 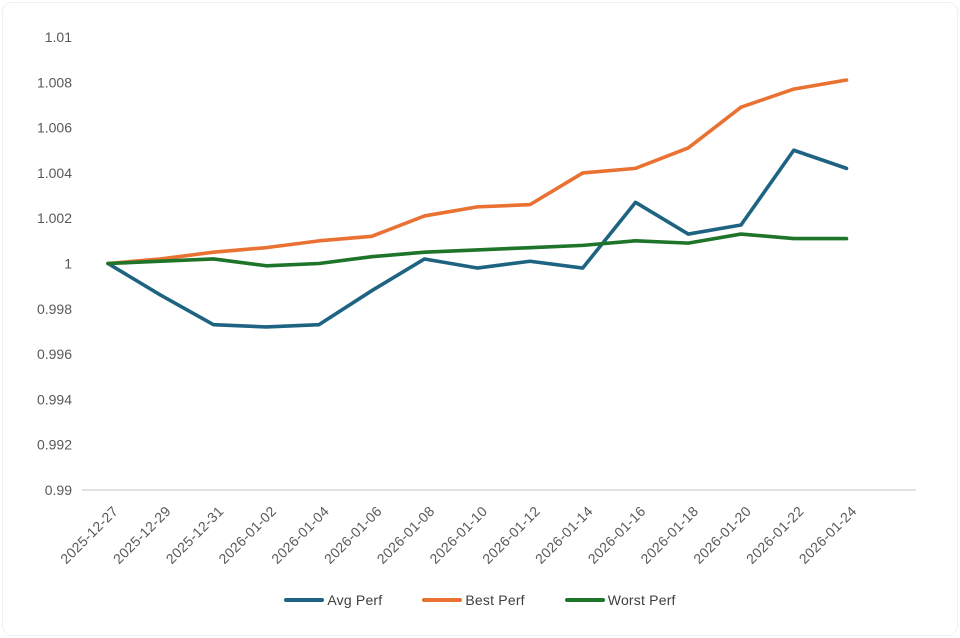 I want to click on avg-perf-line-swatch, so click(x=304, y=600).